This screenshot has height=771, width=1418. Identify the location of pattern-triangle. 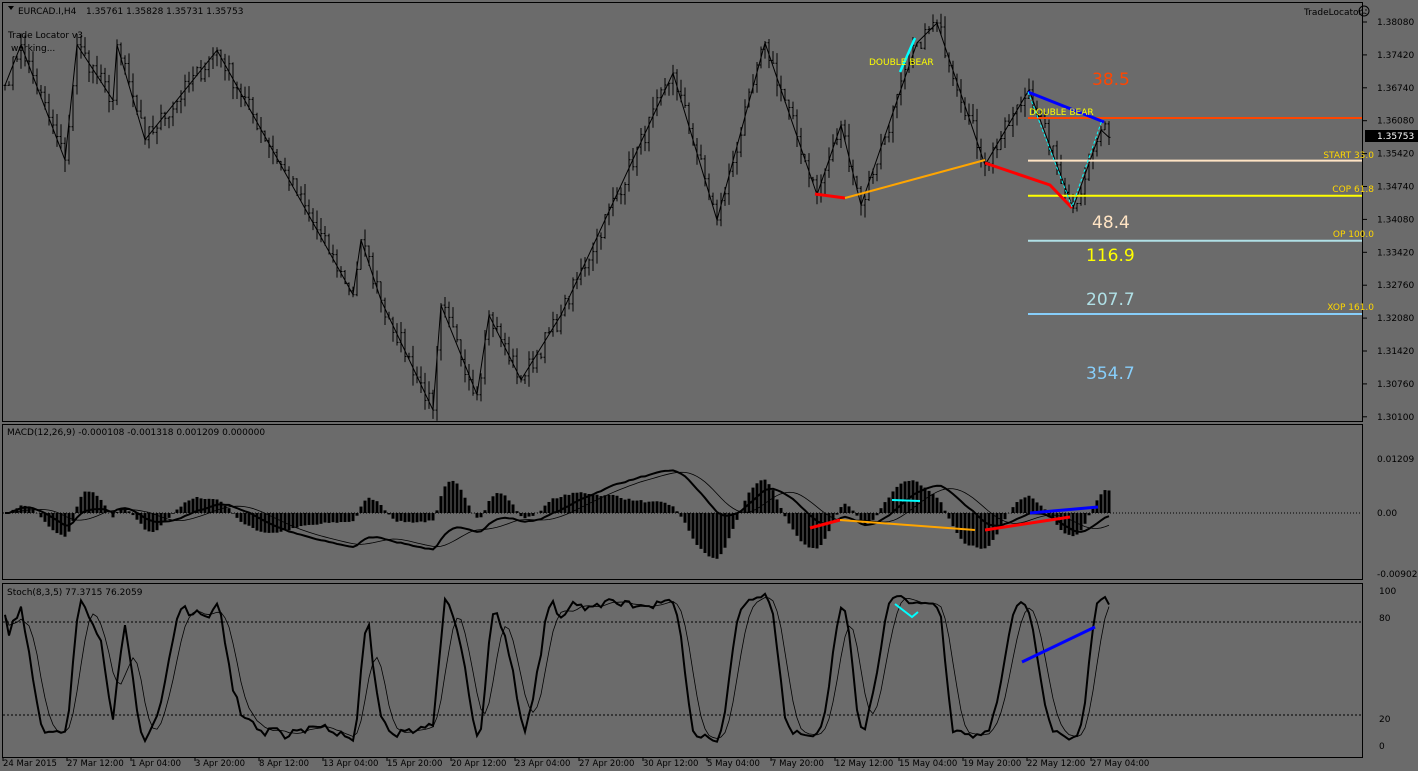
(1065, 150).